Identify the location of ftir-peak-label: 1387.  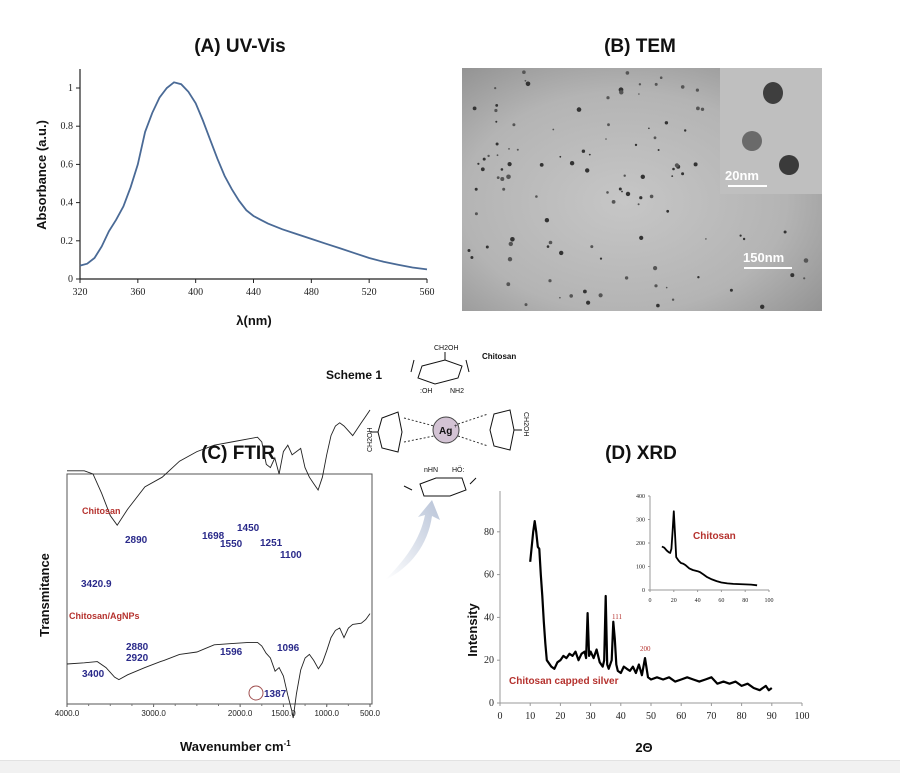
(275, 694).